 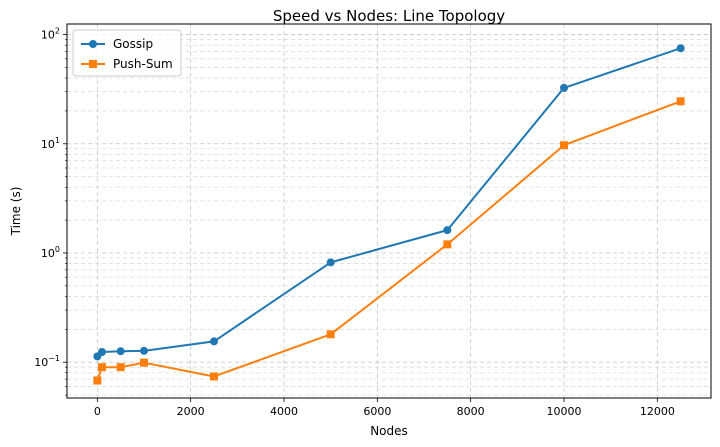 I want to click on legend-marker-push-sum, so click(x=93, y=64).